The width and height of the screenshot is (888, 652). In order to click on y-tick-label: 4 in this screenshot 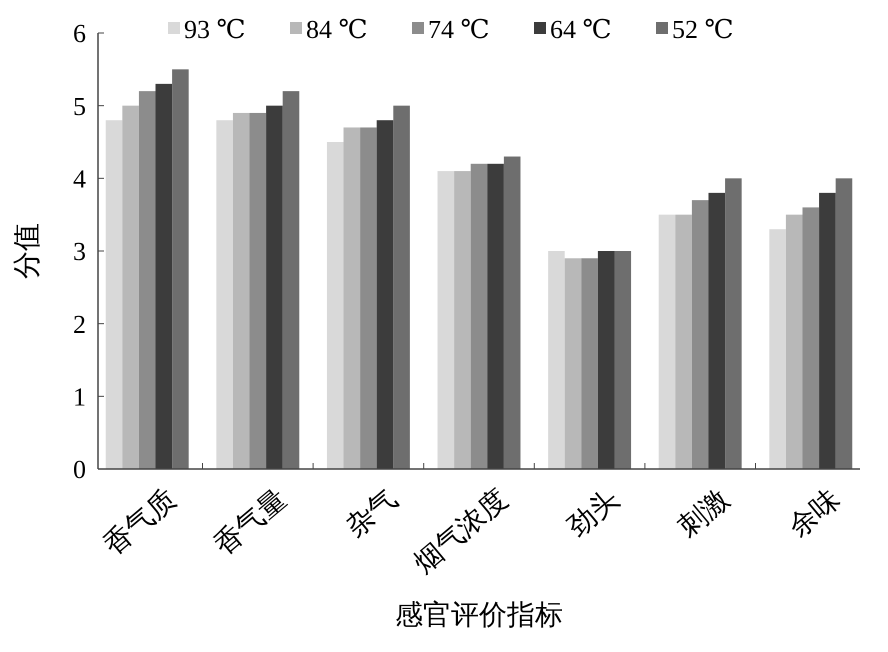, I will do `click(79, 179)`.